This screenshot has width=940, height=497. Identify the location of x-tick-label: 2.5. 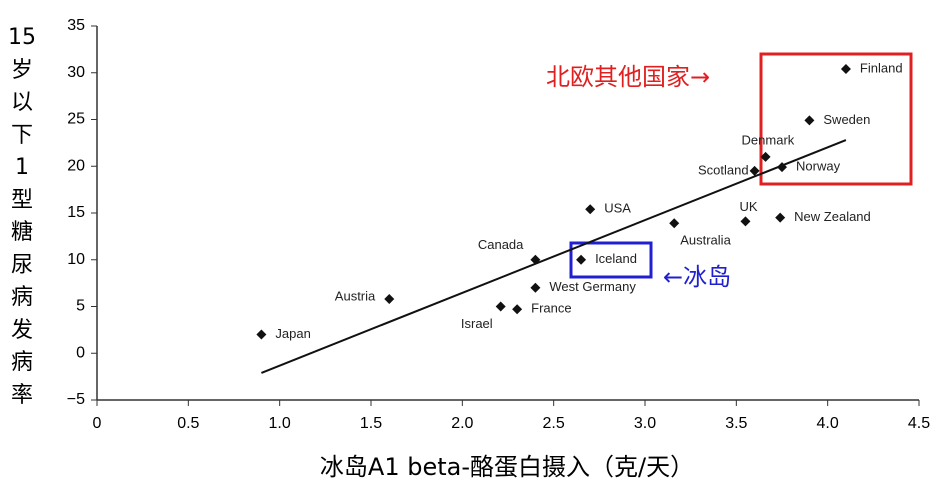
(554, 423).